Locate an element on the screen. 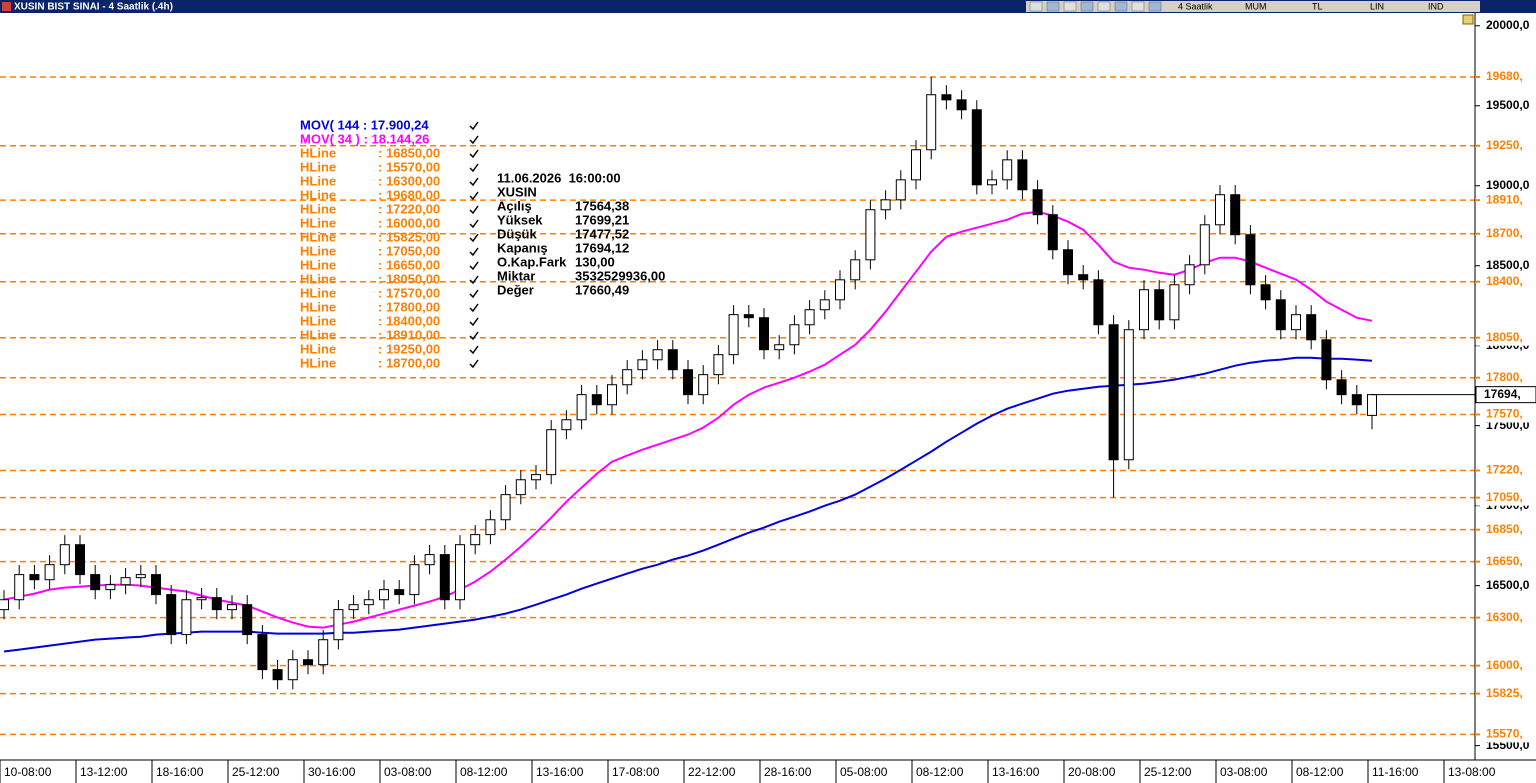 This screenshot has height=783, width=1536. info-datetime: 11.06.2026 16:00:00 is located at coordinates (559, 177).